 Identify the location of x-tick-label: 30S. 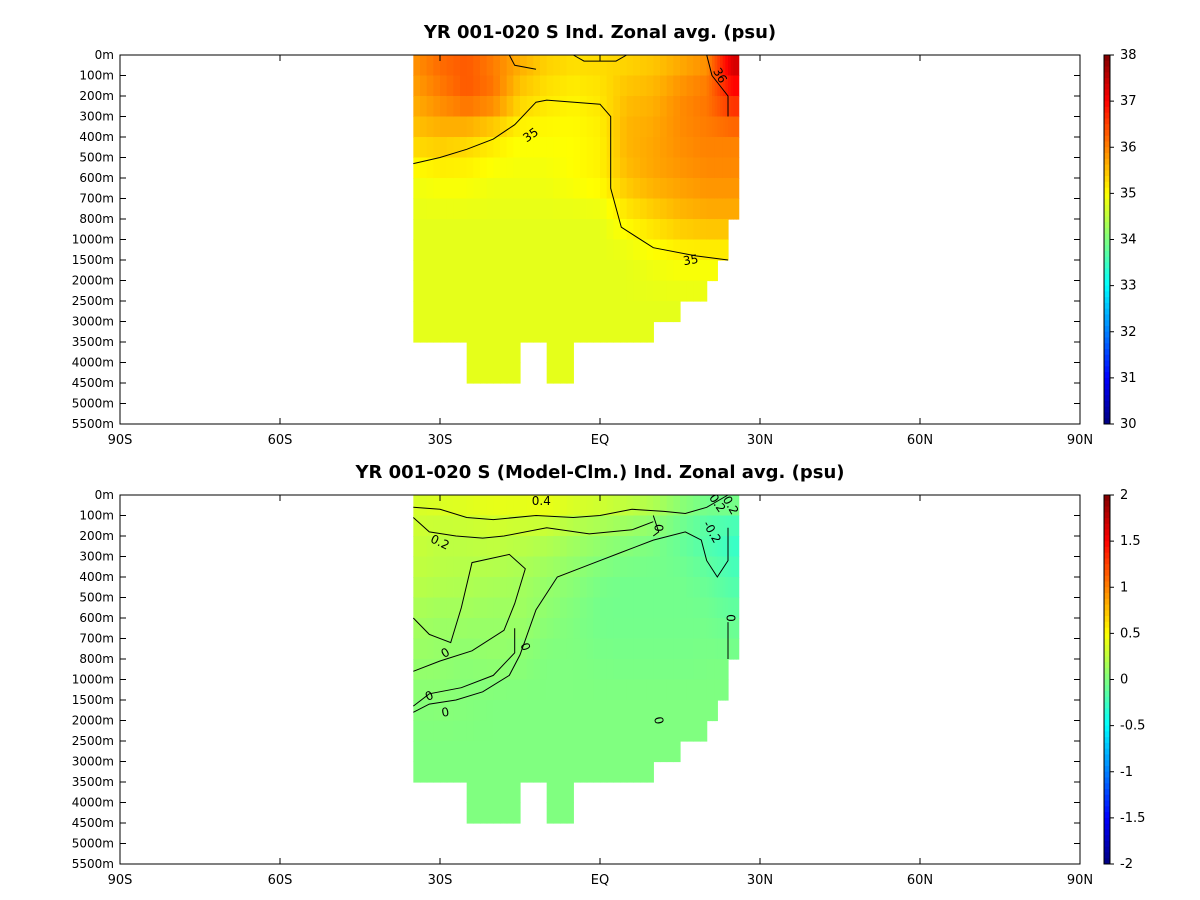
(440, 880).